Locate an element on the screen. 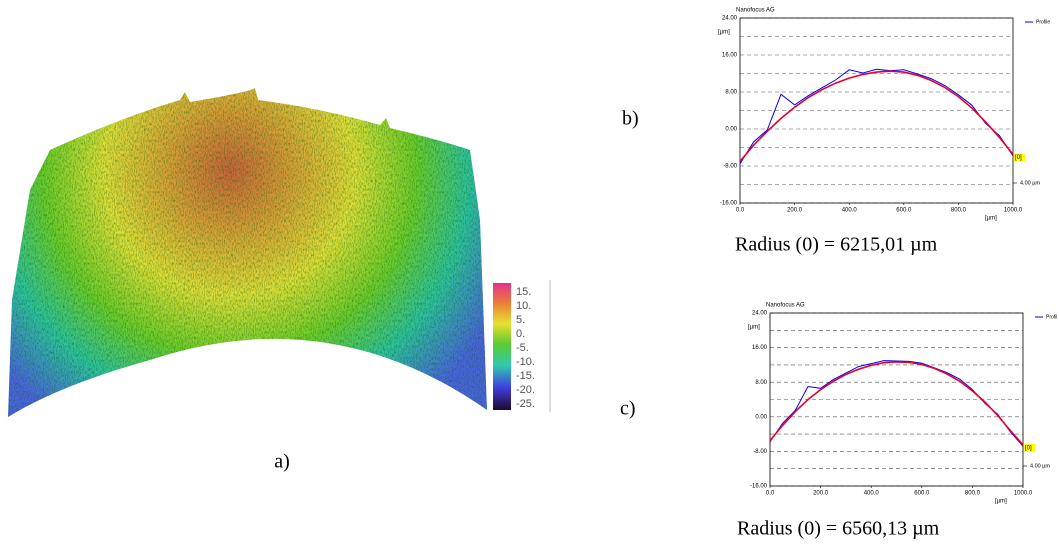 This screenshot has width=1059, height=548. colorbar-tick-label: -20. is located at coordinates (525, 390).